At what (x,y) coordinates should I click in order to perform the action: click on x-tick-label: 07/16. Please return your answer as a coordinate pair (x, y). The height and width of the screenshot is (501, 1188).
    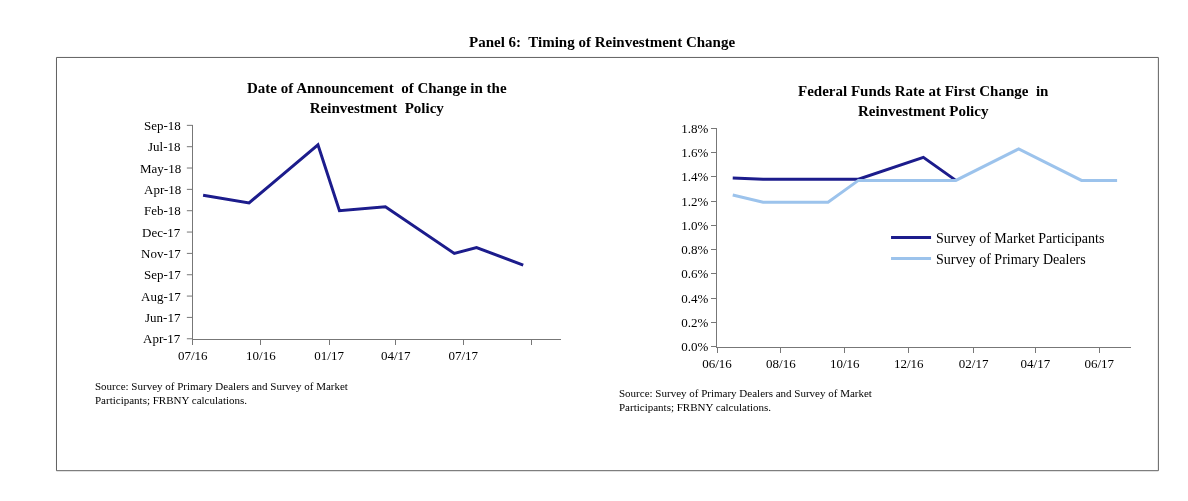
    Looking at the image, I should click on (193, 356).